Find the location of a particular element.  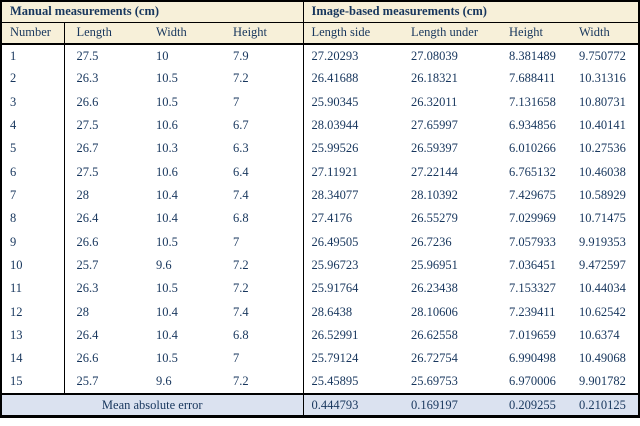

table-cell: 9.919353 is located at coordinates (602, 241).